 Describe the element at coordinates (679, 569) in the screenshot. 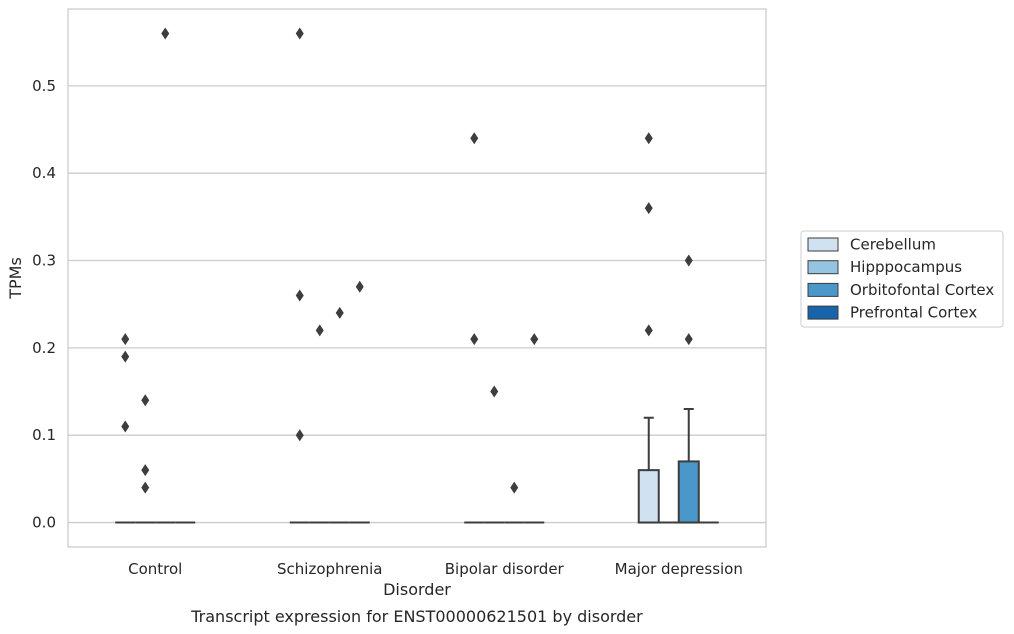

I see `x-tick-label: Major depression` at that location.